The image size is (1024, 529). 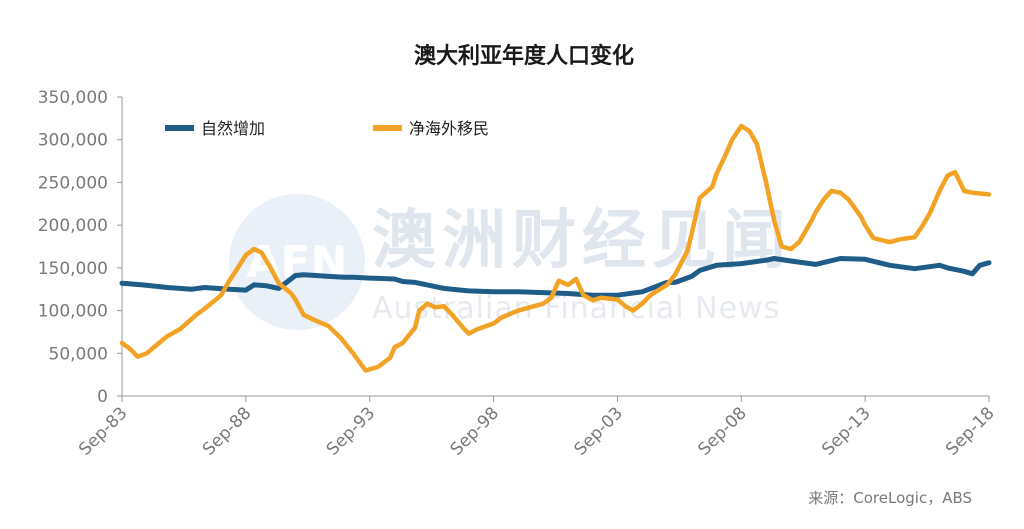 I want to click on chart-title: 澳大利亚年度人口变化, so click(x=524, y=56).